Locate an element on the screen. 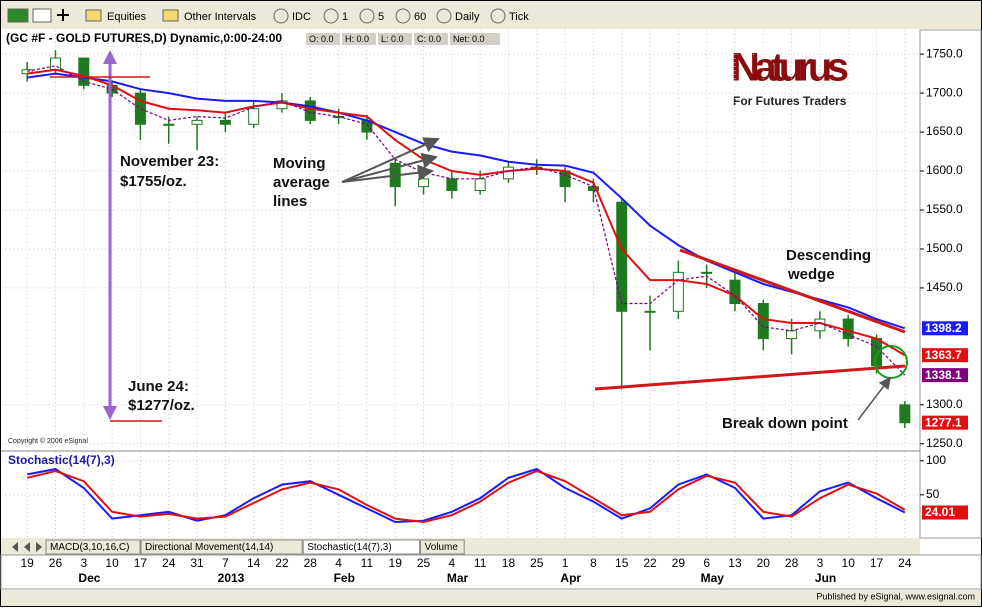  tab-label: MACD(3,10,16,C) is located at coordinates (89, 547).